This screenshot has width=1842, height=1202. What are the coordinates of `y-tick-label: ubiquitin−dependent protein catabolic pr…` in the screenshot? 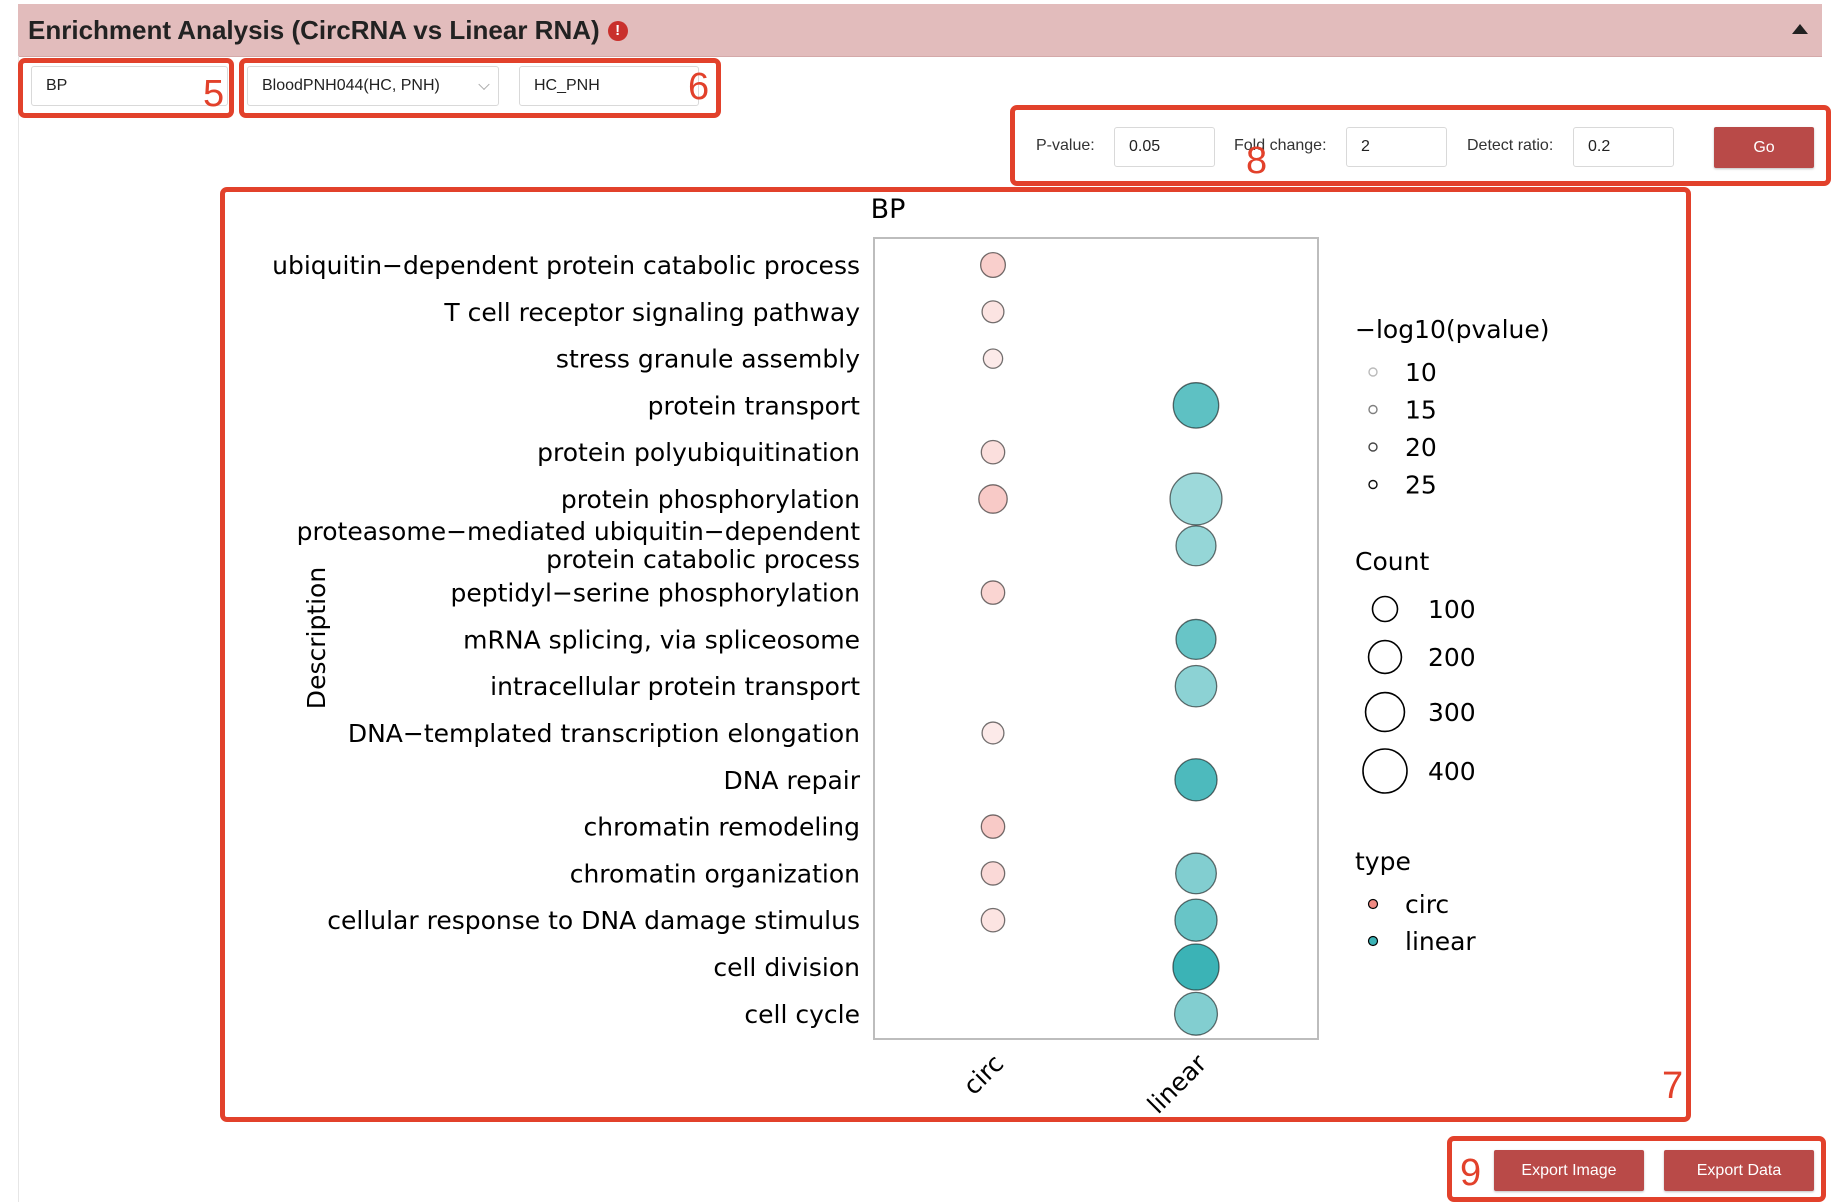 It's located at (566, 265).